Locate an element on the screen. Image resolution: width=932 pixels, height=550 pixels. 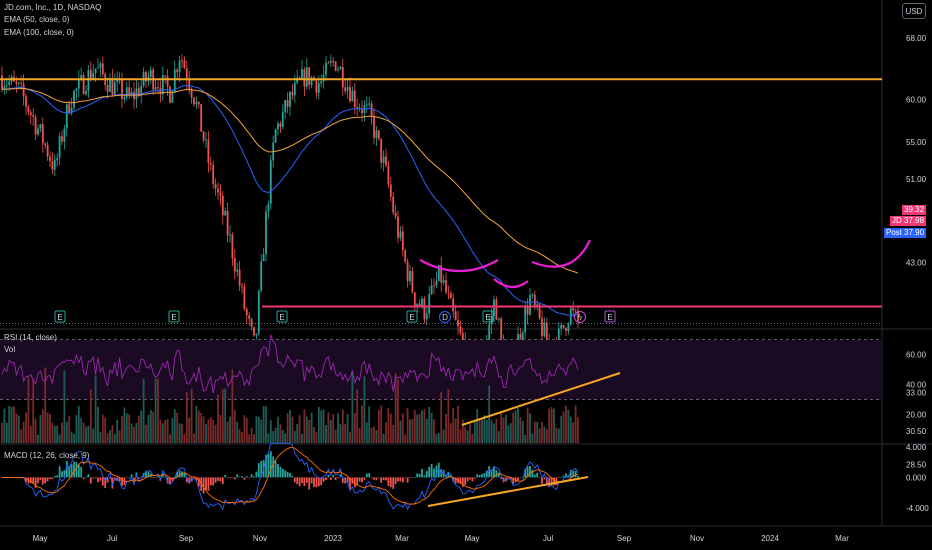
macd-signal-line is located at coordinates (290, 475).